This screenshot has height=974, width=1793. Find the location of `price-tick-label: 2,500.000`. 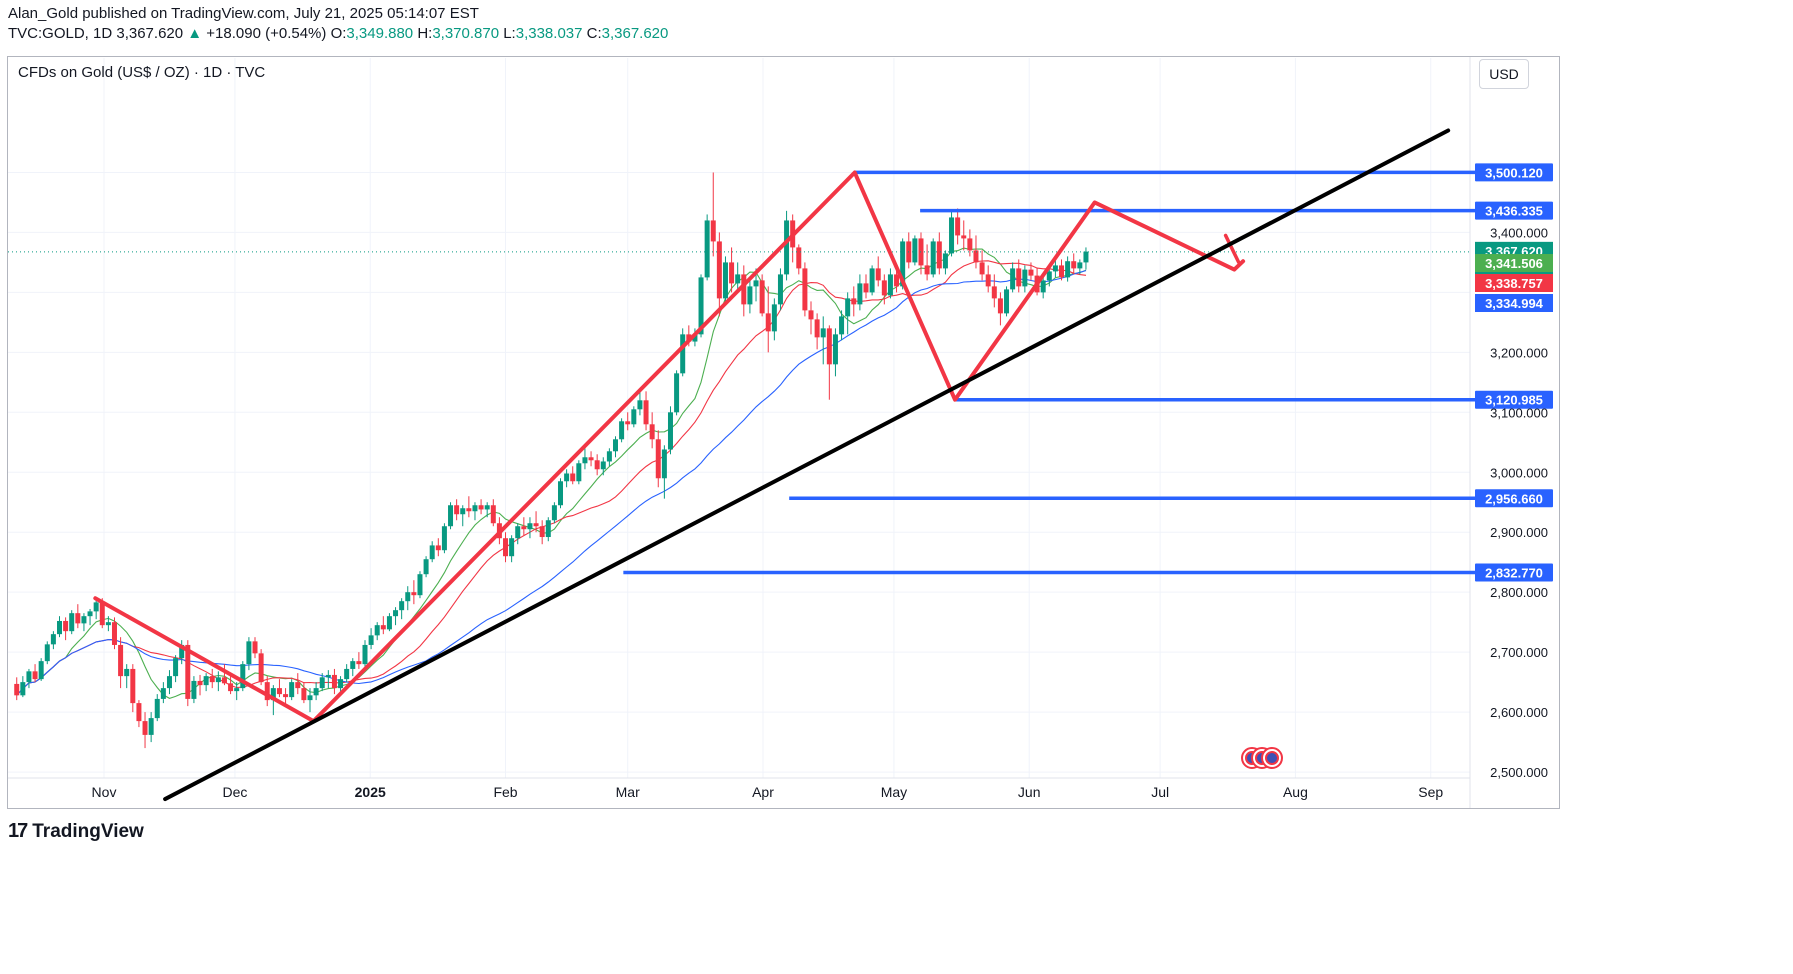

price-tick-label: 2,500.000 is located at coordinates (1519, 772).